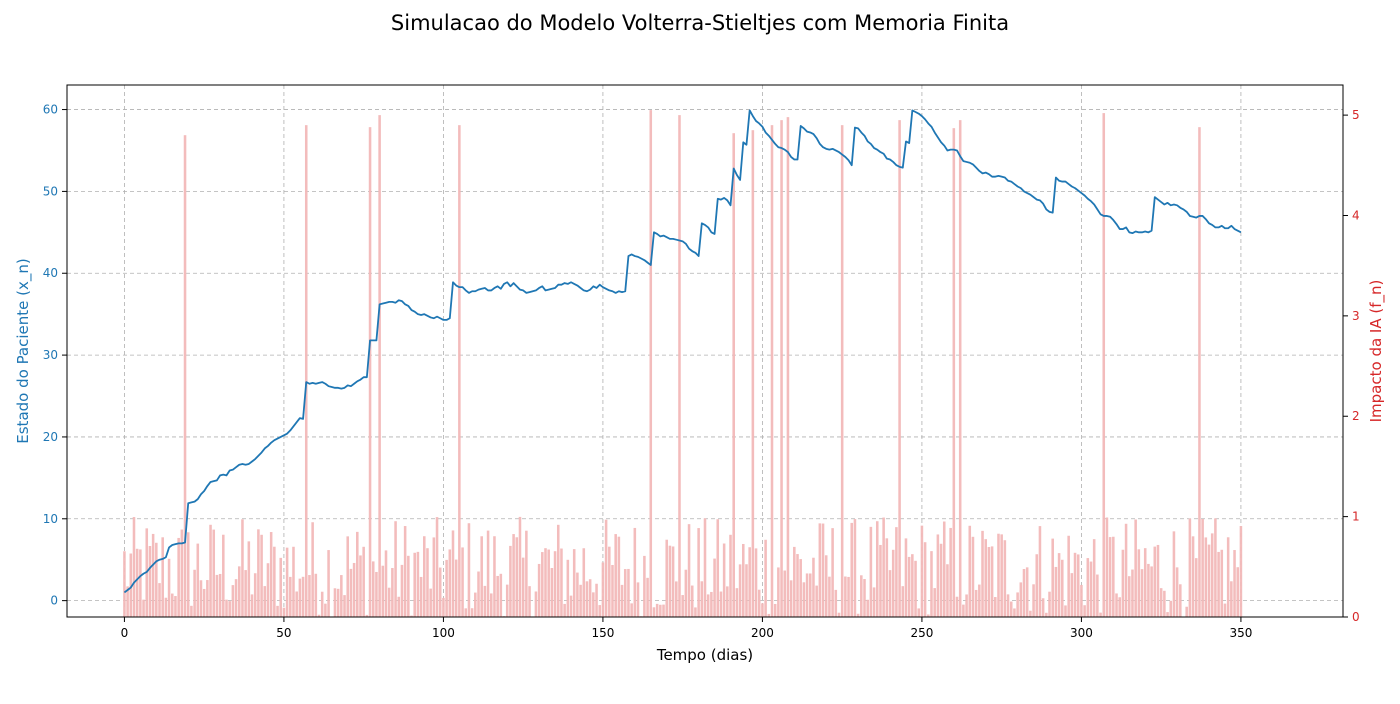 The height and width of the screenshot is (704, 1400). Describe the element at coordinates (23, 350) in the screenshot. I see `left-axis-label: Estado do Paciente (x_n)` at that location.